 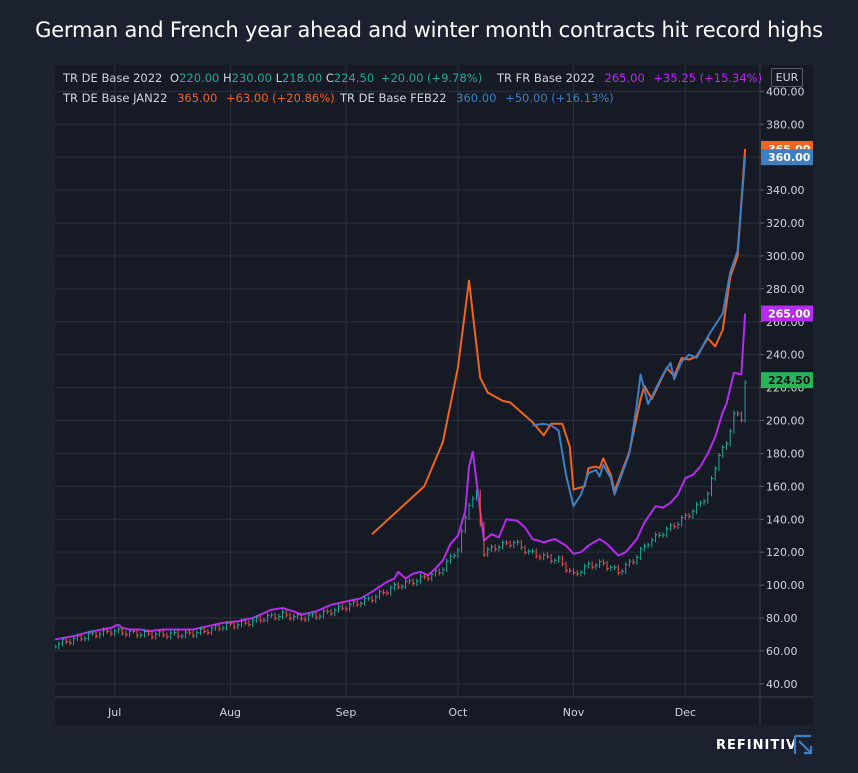 What do you see at coordinates (787, 77) in the screenshot?
I see `currency-button: EUR` at bounding box center [787, 77].